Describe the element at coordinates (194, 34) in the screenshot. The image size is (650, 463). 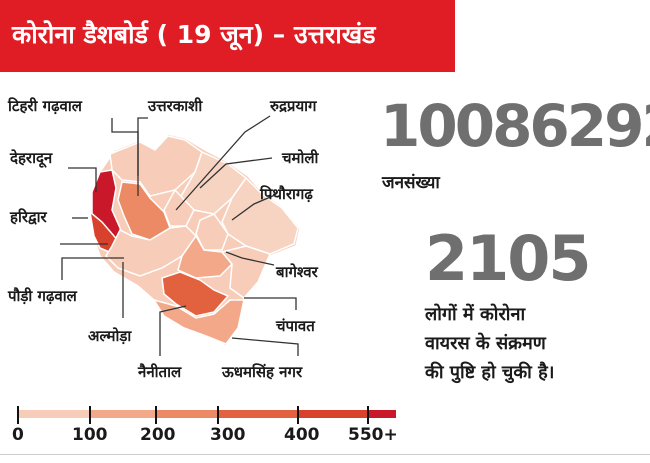
I see `page-title: कोरोना डैशबोर्ड ( 19 जून) – उत्तराखंड` at that location.